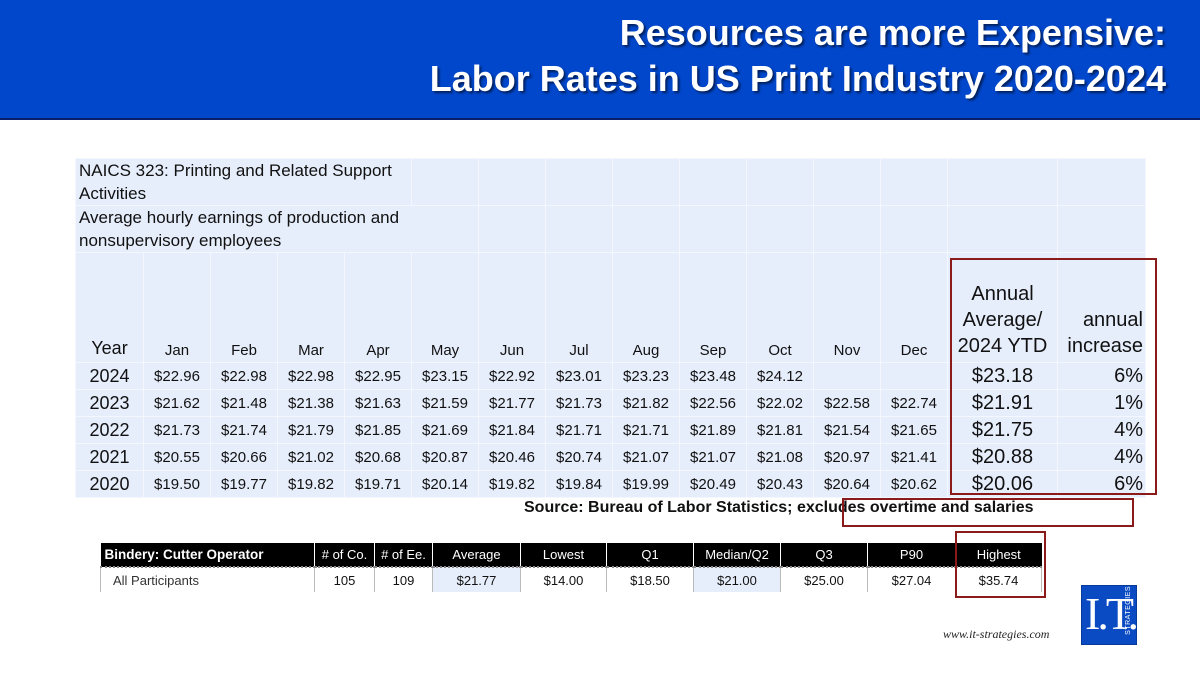 The height and width of the screenshot is (675, 1200). I want to click on p90-value: $27.04, so click(911, 579).